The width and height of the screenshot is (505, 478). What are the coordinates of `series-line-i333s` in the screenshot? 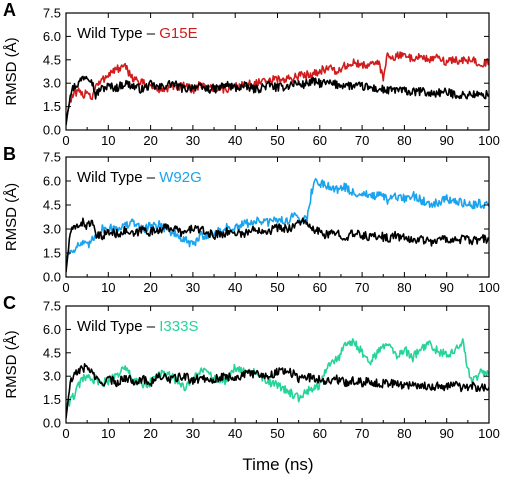 It's located at (277, 372).